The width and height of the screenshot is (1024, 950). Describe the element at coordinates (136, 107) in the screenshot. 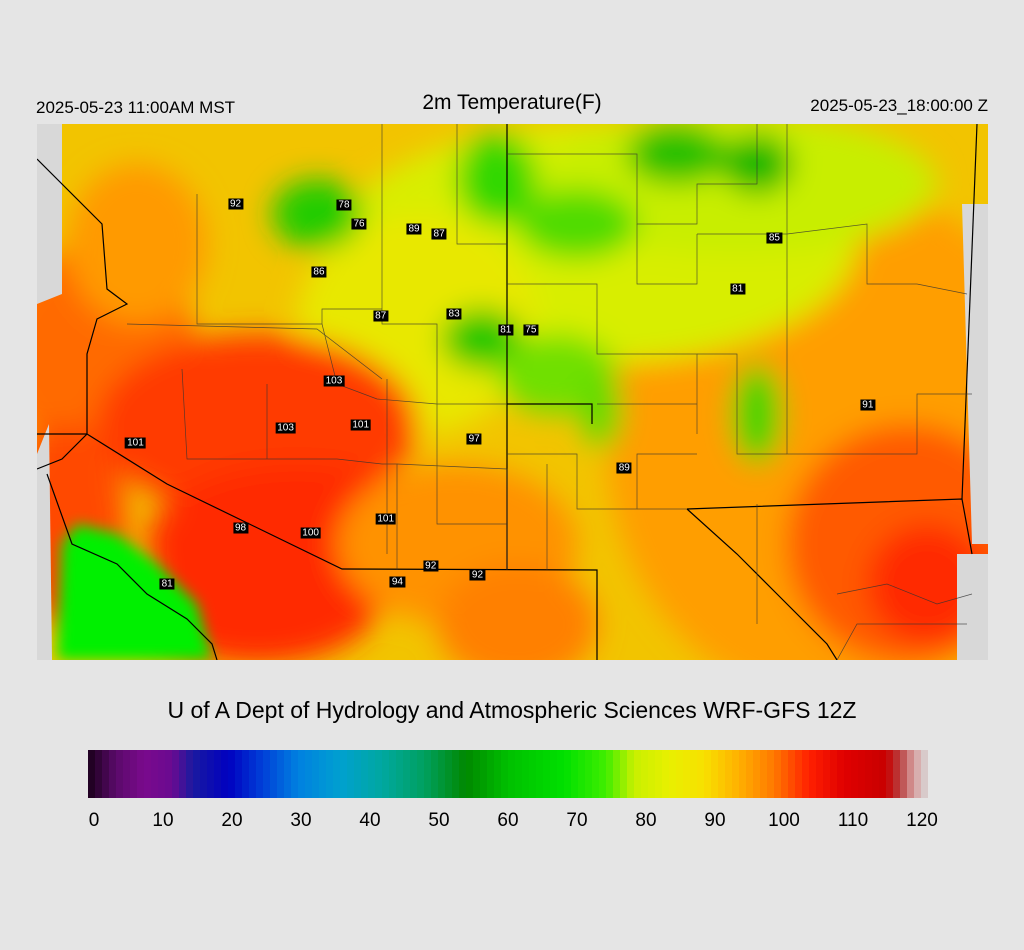

I see `local-time-label: 2025-05-23 11:00AM MST` at that location.